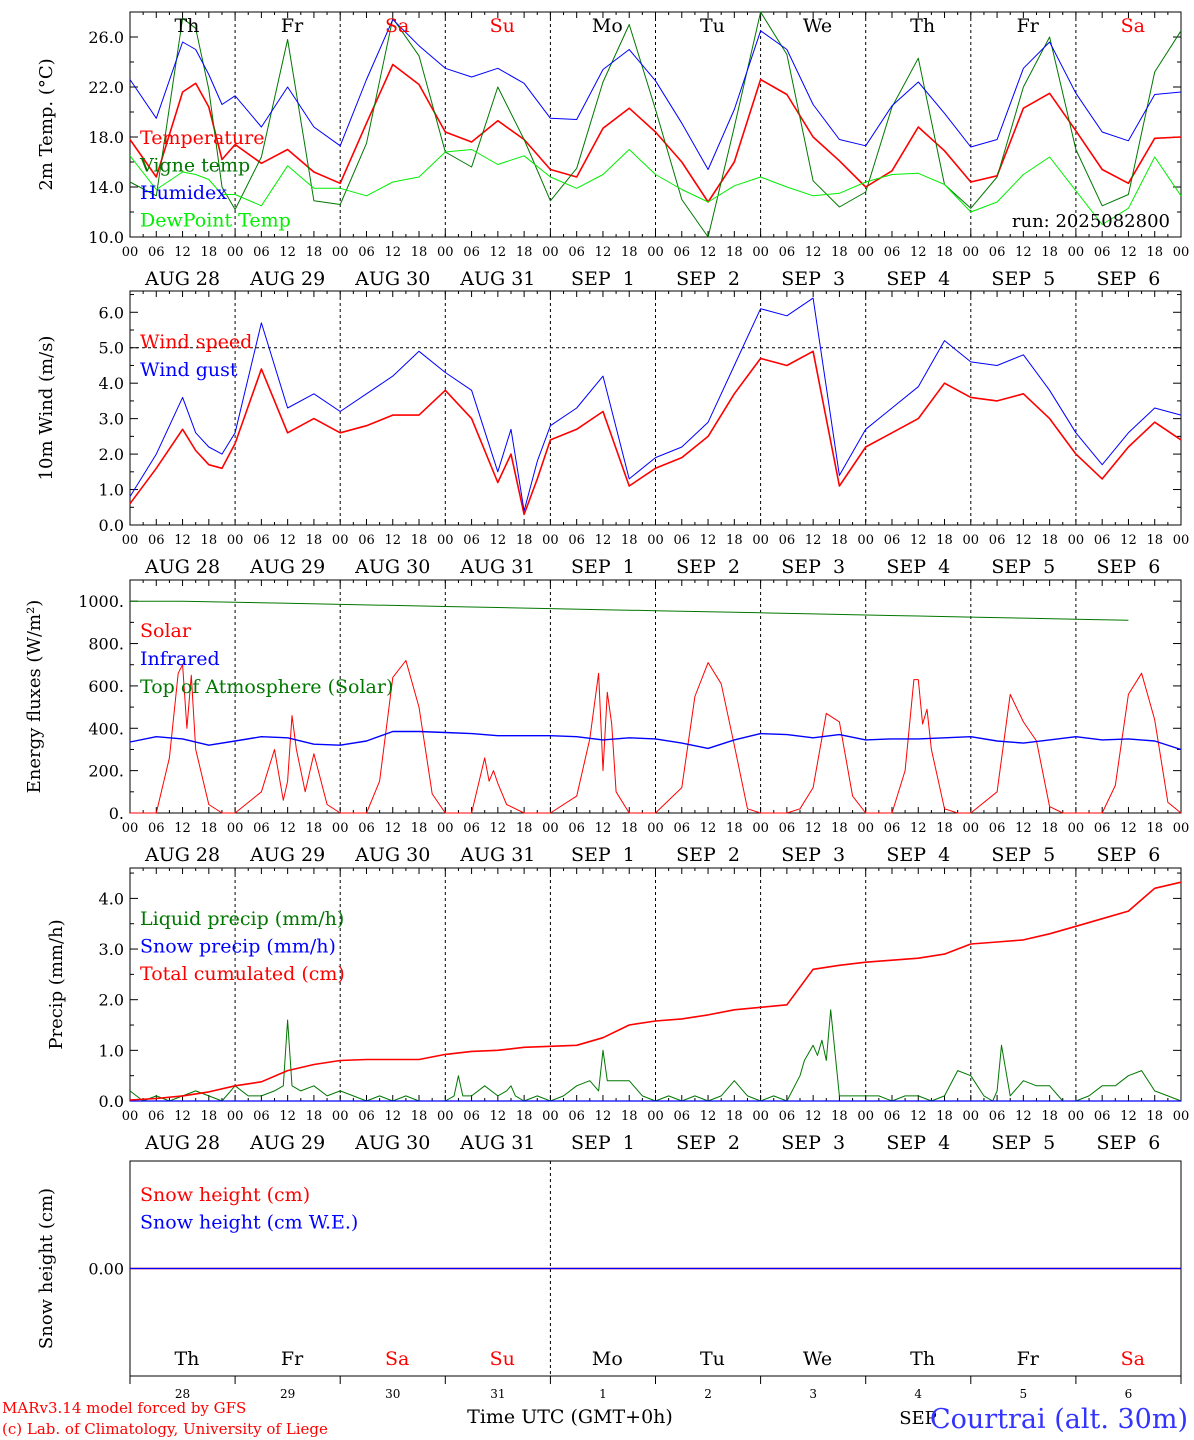 This screenshot has height=1440, width=1194. What do you see at coordinates (106, 728) in the screenshot?
I see `y-tick-label: 400.` at bounding box center [106, 728].